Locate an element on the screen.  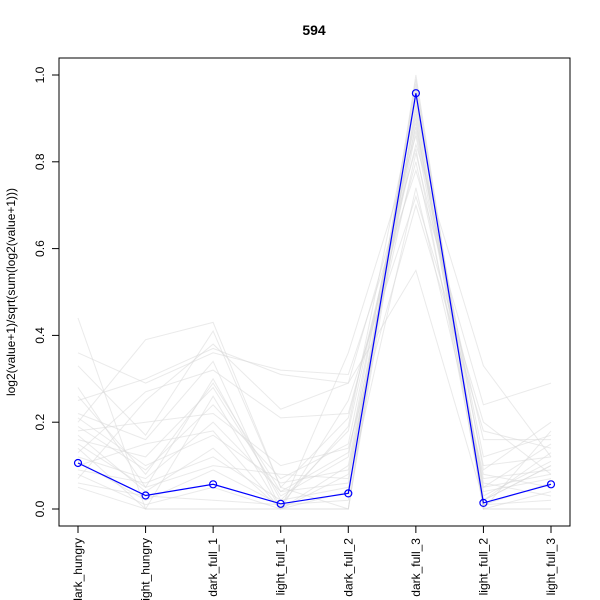
y-axis: 0.0 0.2 0.4 0.6 0.8 1.0 is located at coordinates (46, 291).